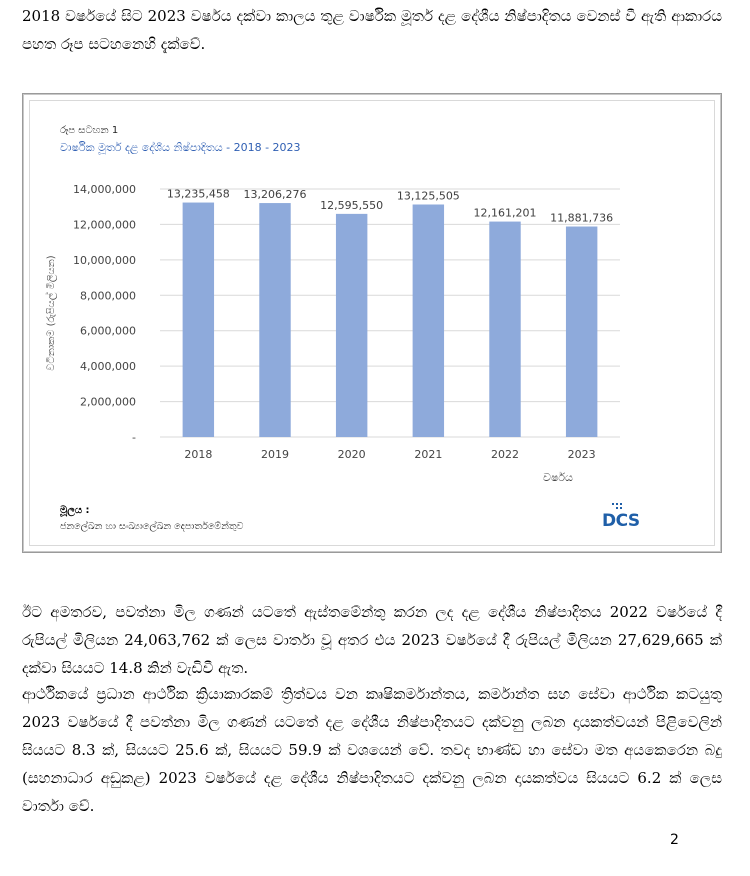 The image size is (750, 876). What do you see at coordinates (75, 510) in the screenshot?
I see `source-label: මූලය :` at bounding box center [75, 510].